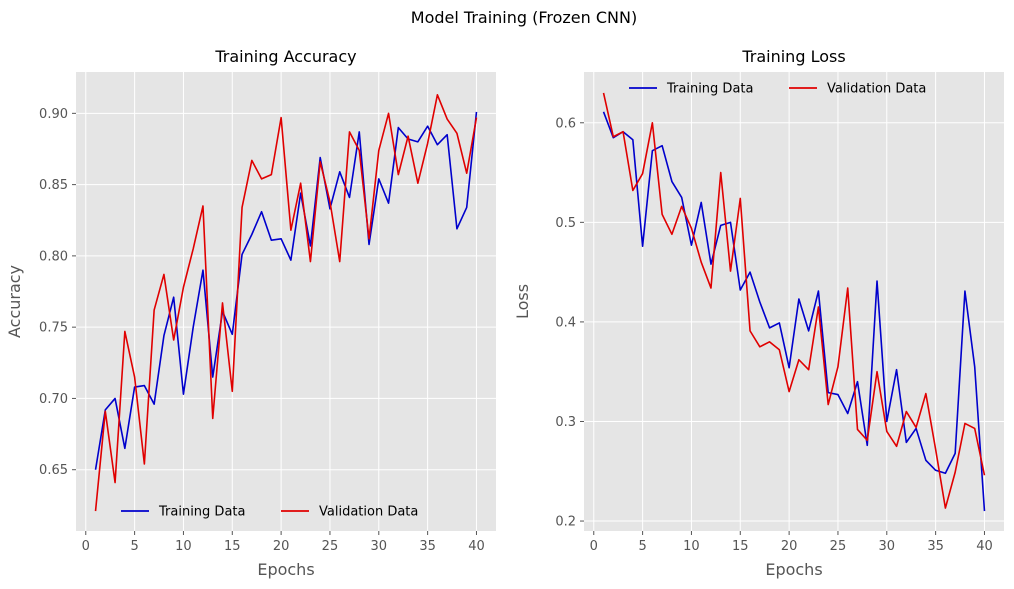  What do you see at coordinates (793, 56) in the screenshot?
I see `loss-panel-title: Training Loss` at bounding box center [793, 56].